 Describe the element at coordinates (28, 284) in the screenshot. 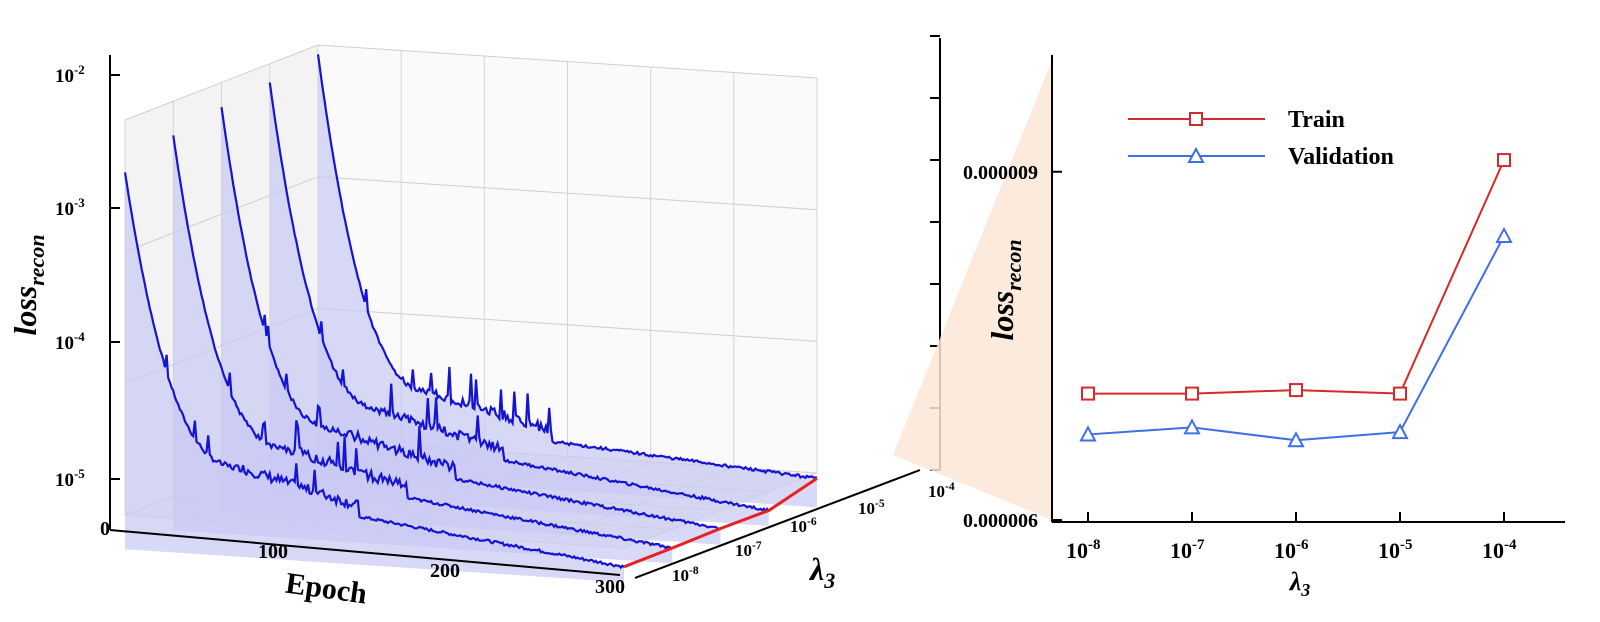

I see `y-axis-title: lossrecon` at that location.